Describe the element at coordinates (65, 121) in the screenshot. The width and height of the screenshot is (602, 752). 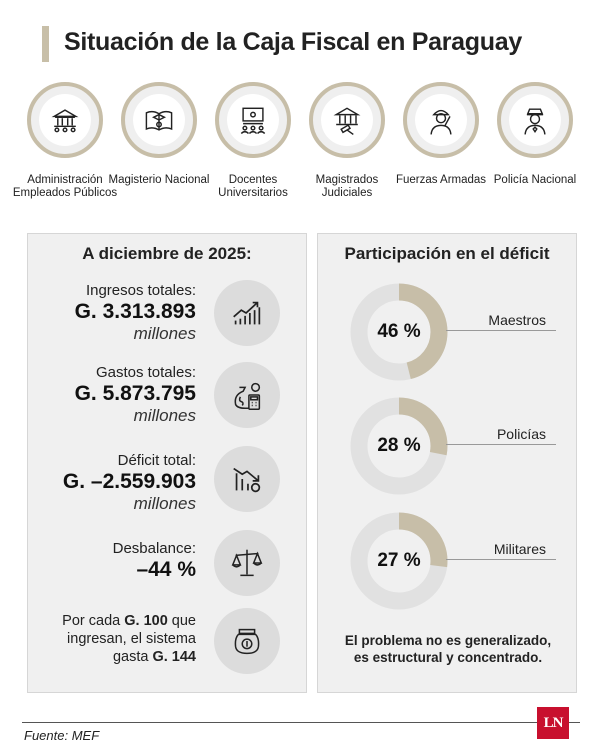
I see `government-building-icon` at that location.